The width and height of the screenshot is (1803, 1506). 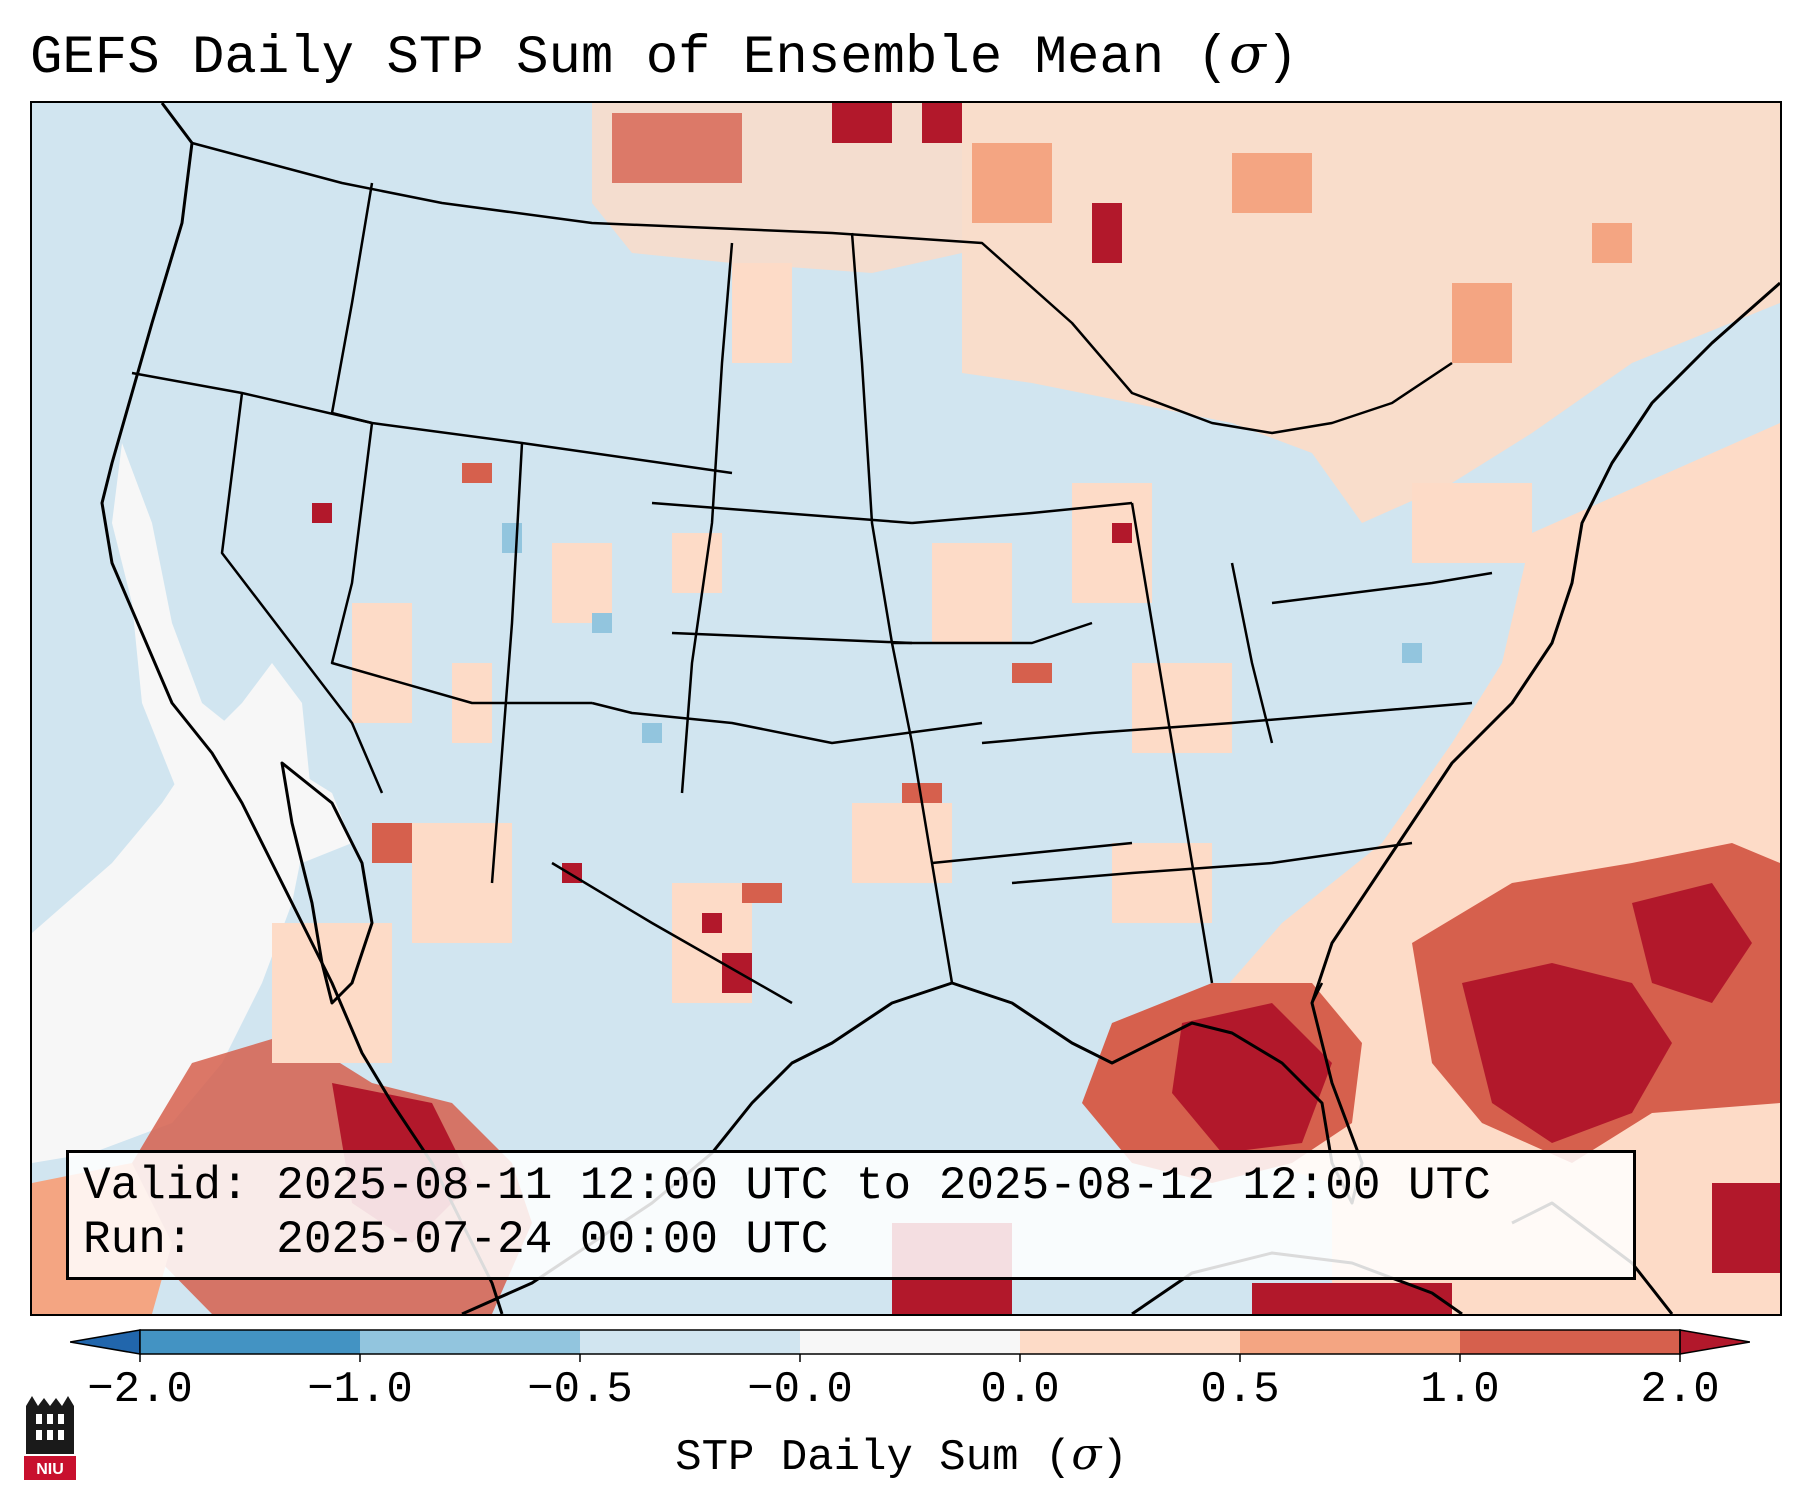 I want to click on colorbar-tick-label: 2.0, so click(x=1680, y=1390).